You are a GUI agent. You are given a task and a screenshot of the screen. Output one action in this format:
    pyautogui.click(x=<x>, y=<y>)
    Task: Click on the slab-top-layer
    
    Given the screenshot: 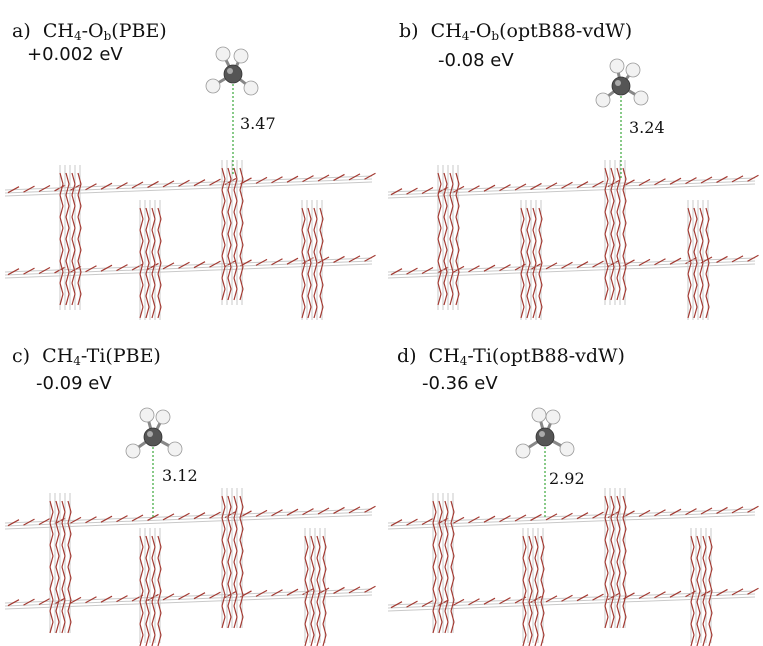 What is the action you would take?
    pyautogui.click(x=573, y=186)
    